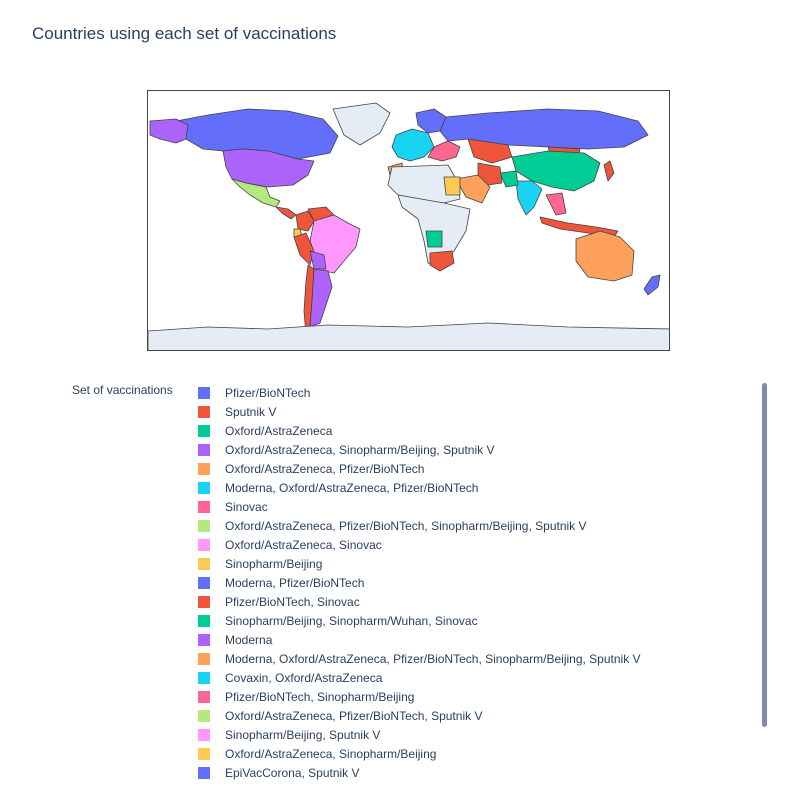 Image resolution: width=802 pixels, height=786 pixels. What do you see at coordinates (304, 677) in the screenshot?
I see `legend-label: Covaxin, Oxford/AstraZeneca` at bounding box center [304, 677].